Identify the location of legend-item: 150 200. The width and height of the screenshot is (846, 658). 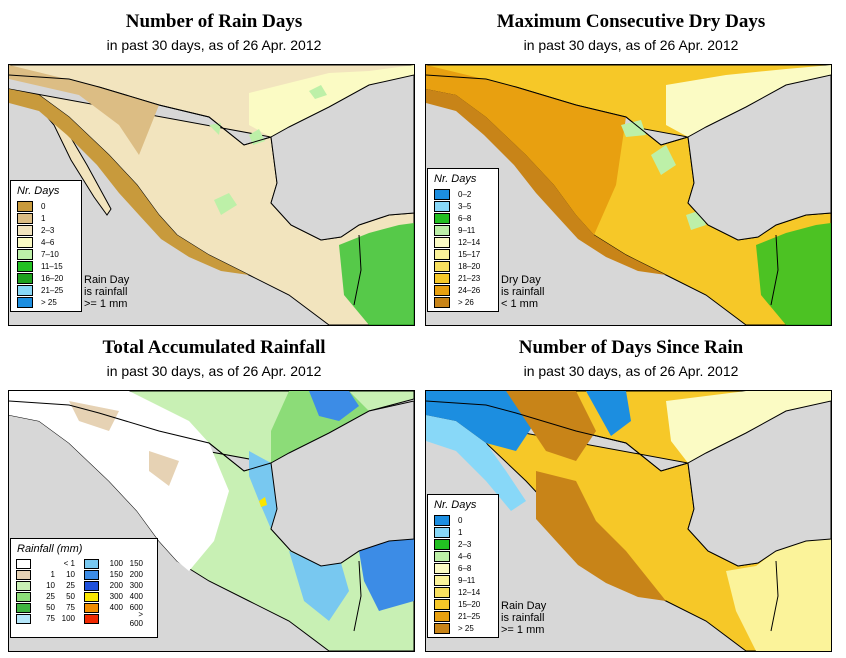
(113, 574).